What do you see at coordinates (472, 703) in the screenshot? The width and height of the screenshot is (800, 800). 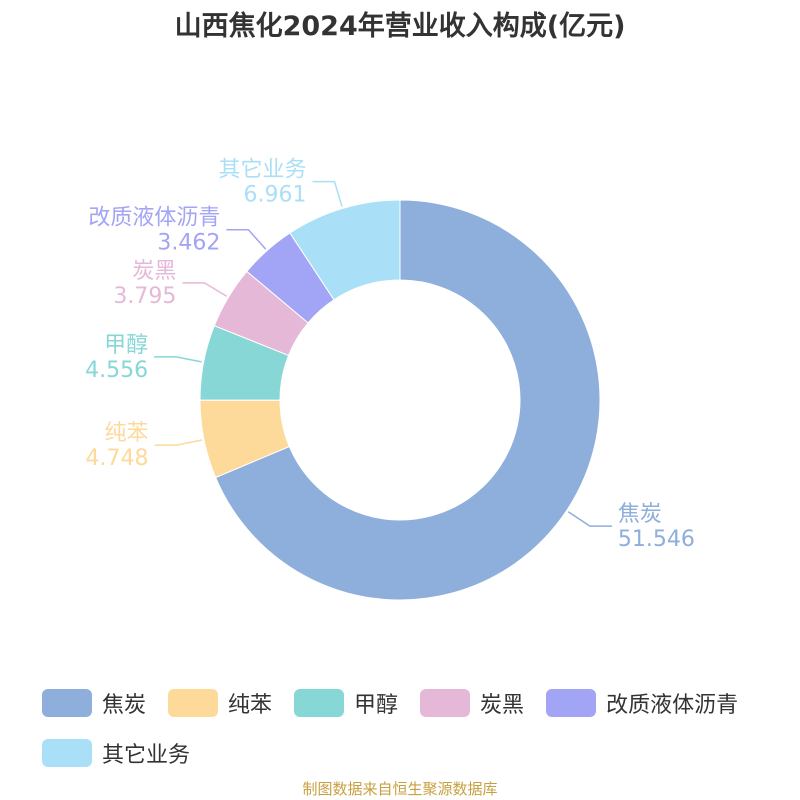 I see `legend-item: 炭黑` at bounding box center [472, 703].